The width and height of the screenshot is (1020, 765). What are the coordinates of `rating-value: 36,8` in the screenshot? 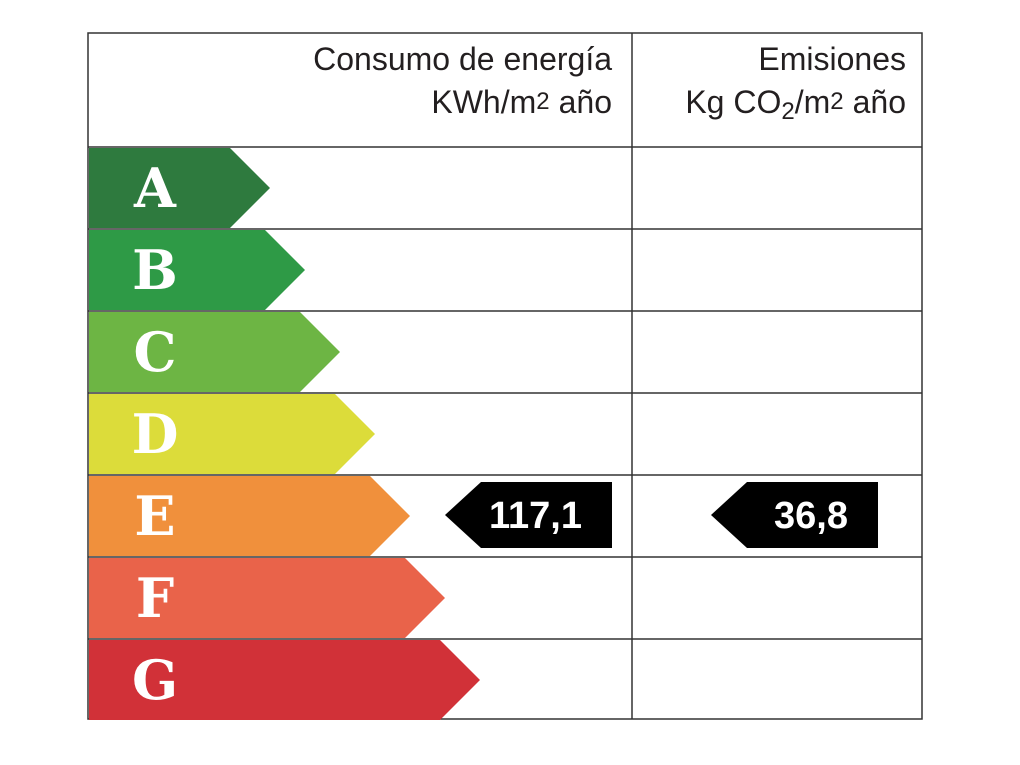 It's located at (811, 516).